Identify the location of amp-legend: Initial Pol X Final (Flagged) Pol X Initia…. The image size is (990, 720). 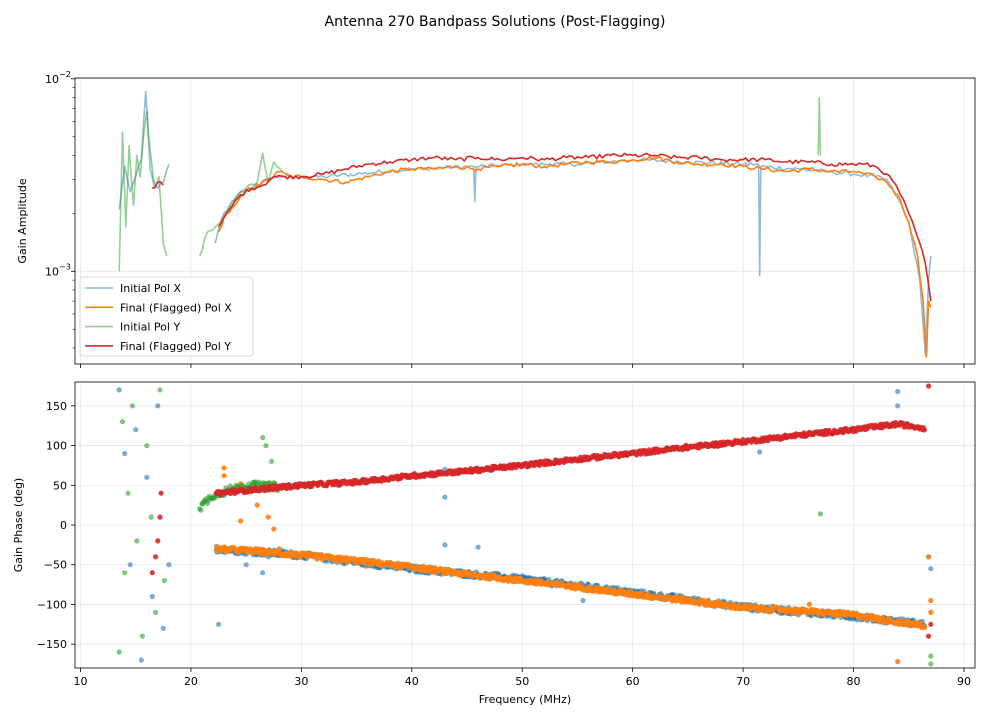
(166, 316).